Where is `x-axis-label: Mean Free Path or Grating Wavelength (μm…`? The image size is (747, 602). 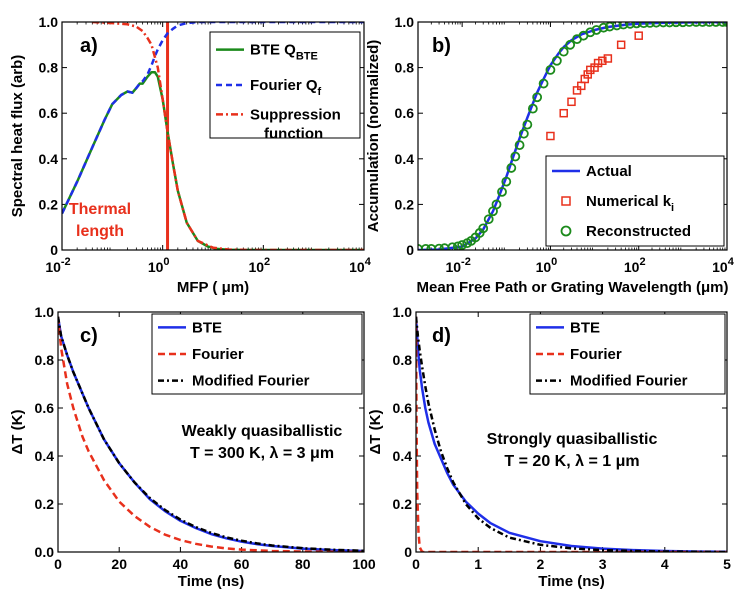 x-axis-label: Mean Free Path or Grating Wavelength (μm… is located at coordinates (573, 287).